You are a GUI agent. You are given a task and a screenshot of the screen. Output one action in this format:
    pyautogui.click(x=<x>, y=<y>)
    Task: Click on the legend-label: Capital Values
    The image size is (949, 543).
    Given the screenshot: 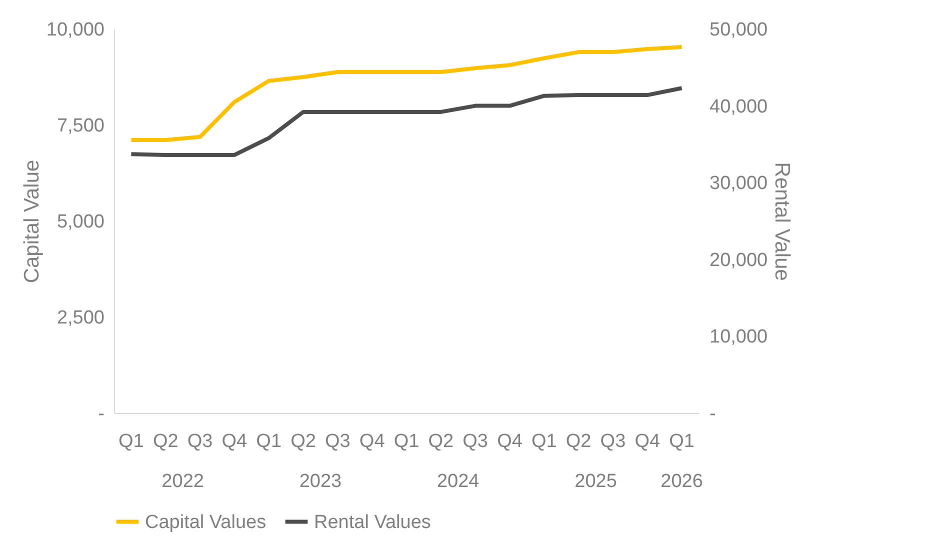 What is the action you would take?
    pyautogui.click(x=205, y=522)
    